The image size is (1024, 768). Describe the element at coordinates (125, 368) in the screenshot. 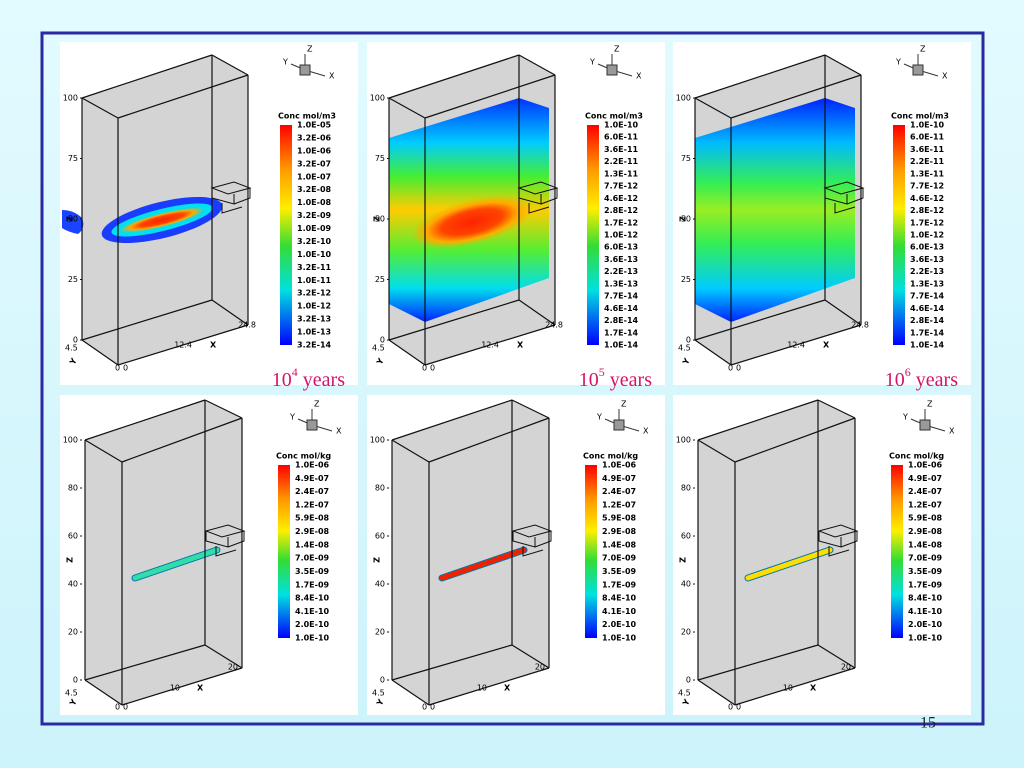

I see `x-tick-label: 0` at that location.